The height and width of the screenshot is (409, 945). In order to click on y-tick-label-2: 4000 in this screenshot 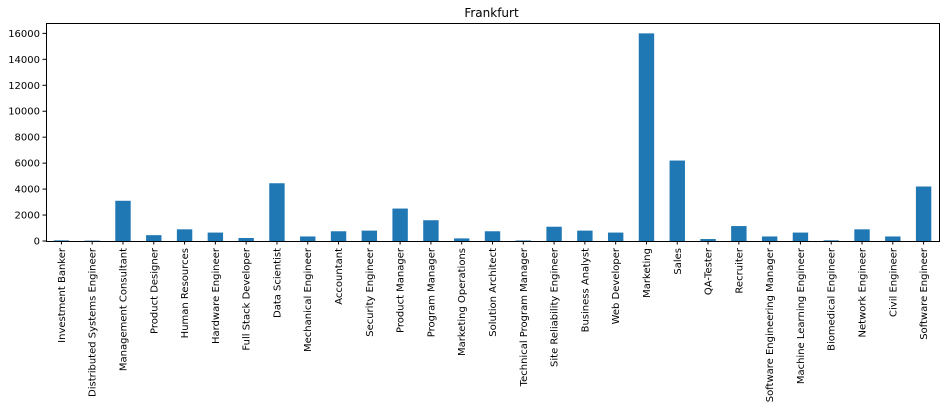, I will do `click(27, 190)`.